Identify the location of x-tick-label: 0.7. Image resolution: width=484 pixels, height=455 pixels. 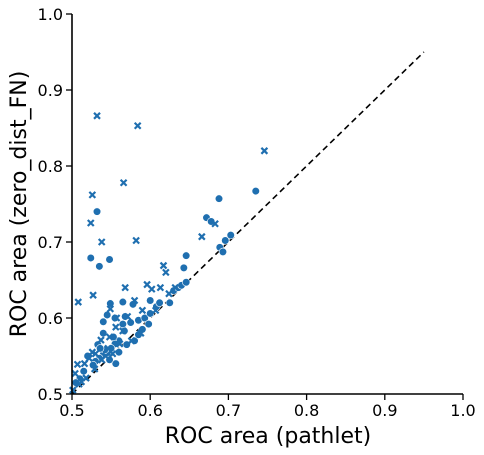
(228, 410).